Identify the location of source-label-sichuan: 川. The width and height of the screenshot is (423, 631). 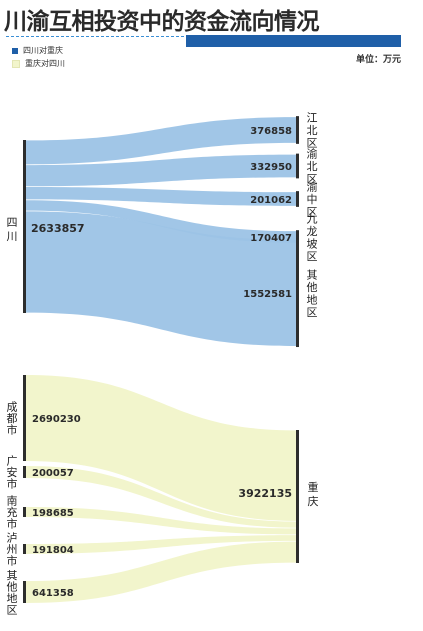
(12, 236).